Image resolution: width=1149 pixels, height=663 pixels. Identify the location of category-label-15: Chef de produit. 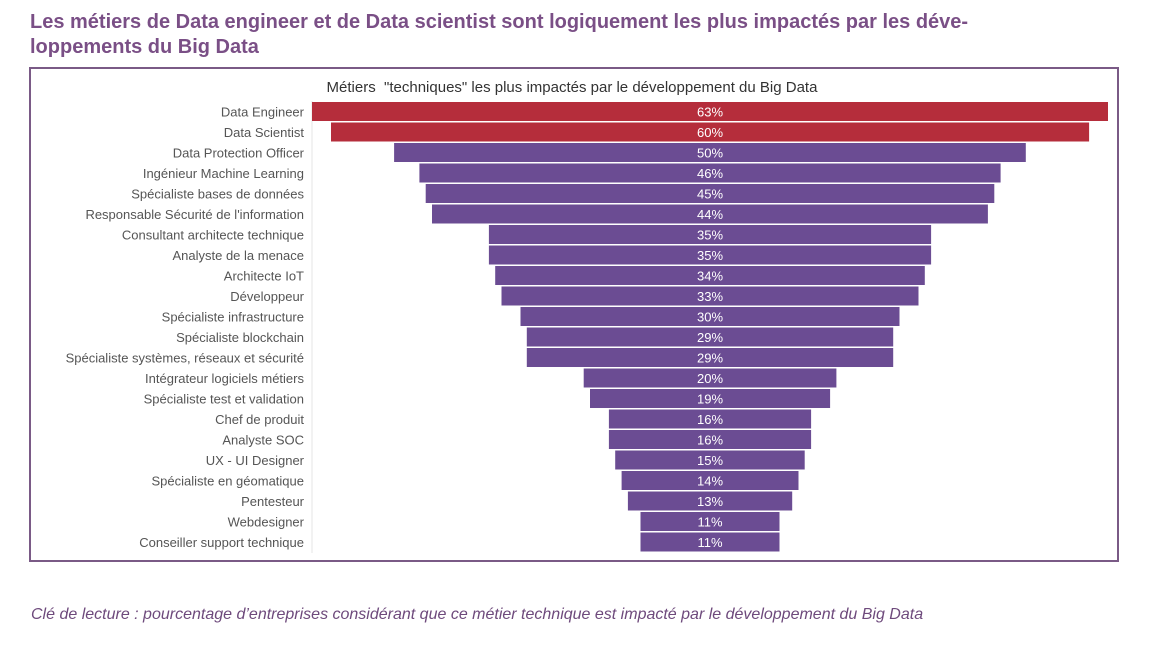
(259, 419).